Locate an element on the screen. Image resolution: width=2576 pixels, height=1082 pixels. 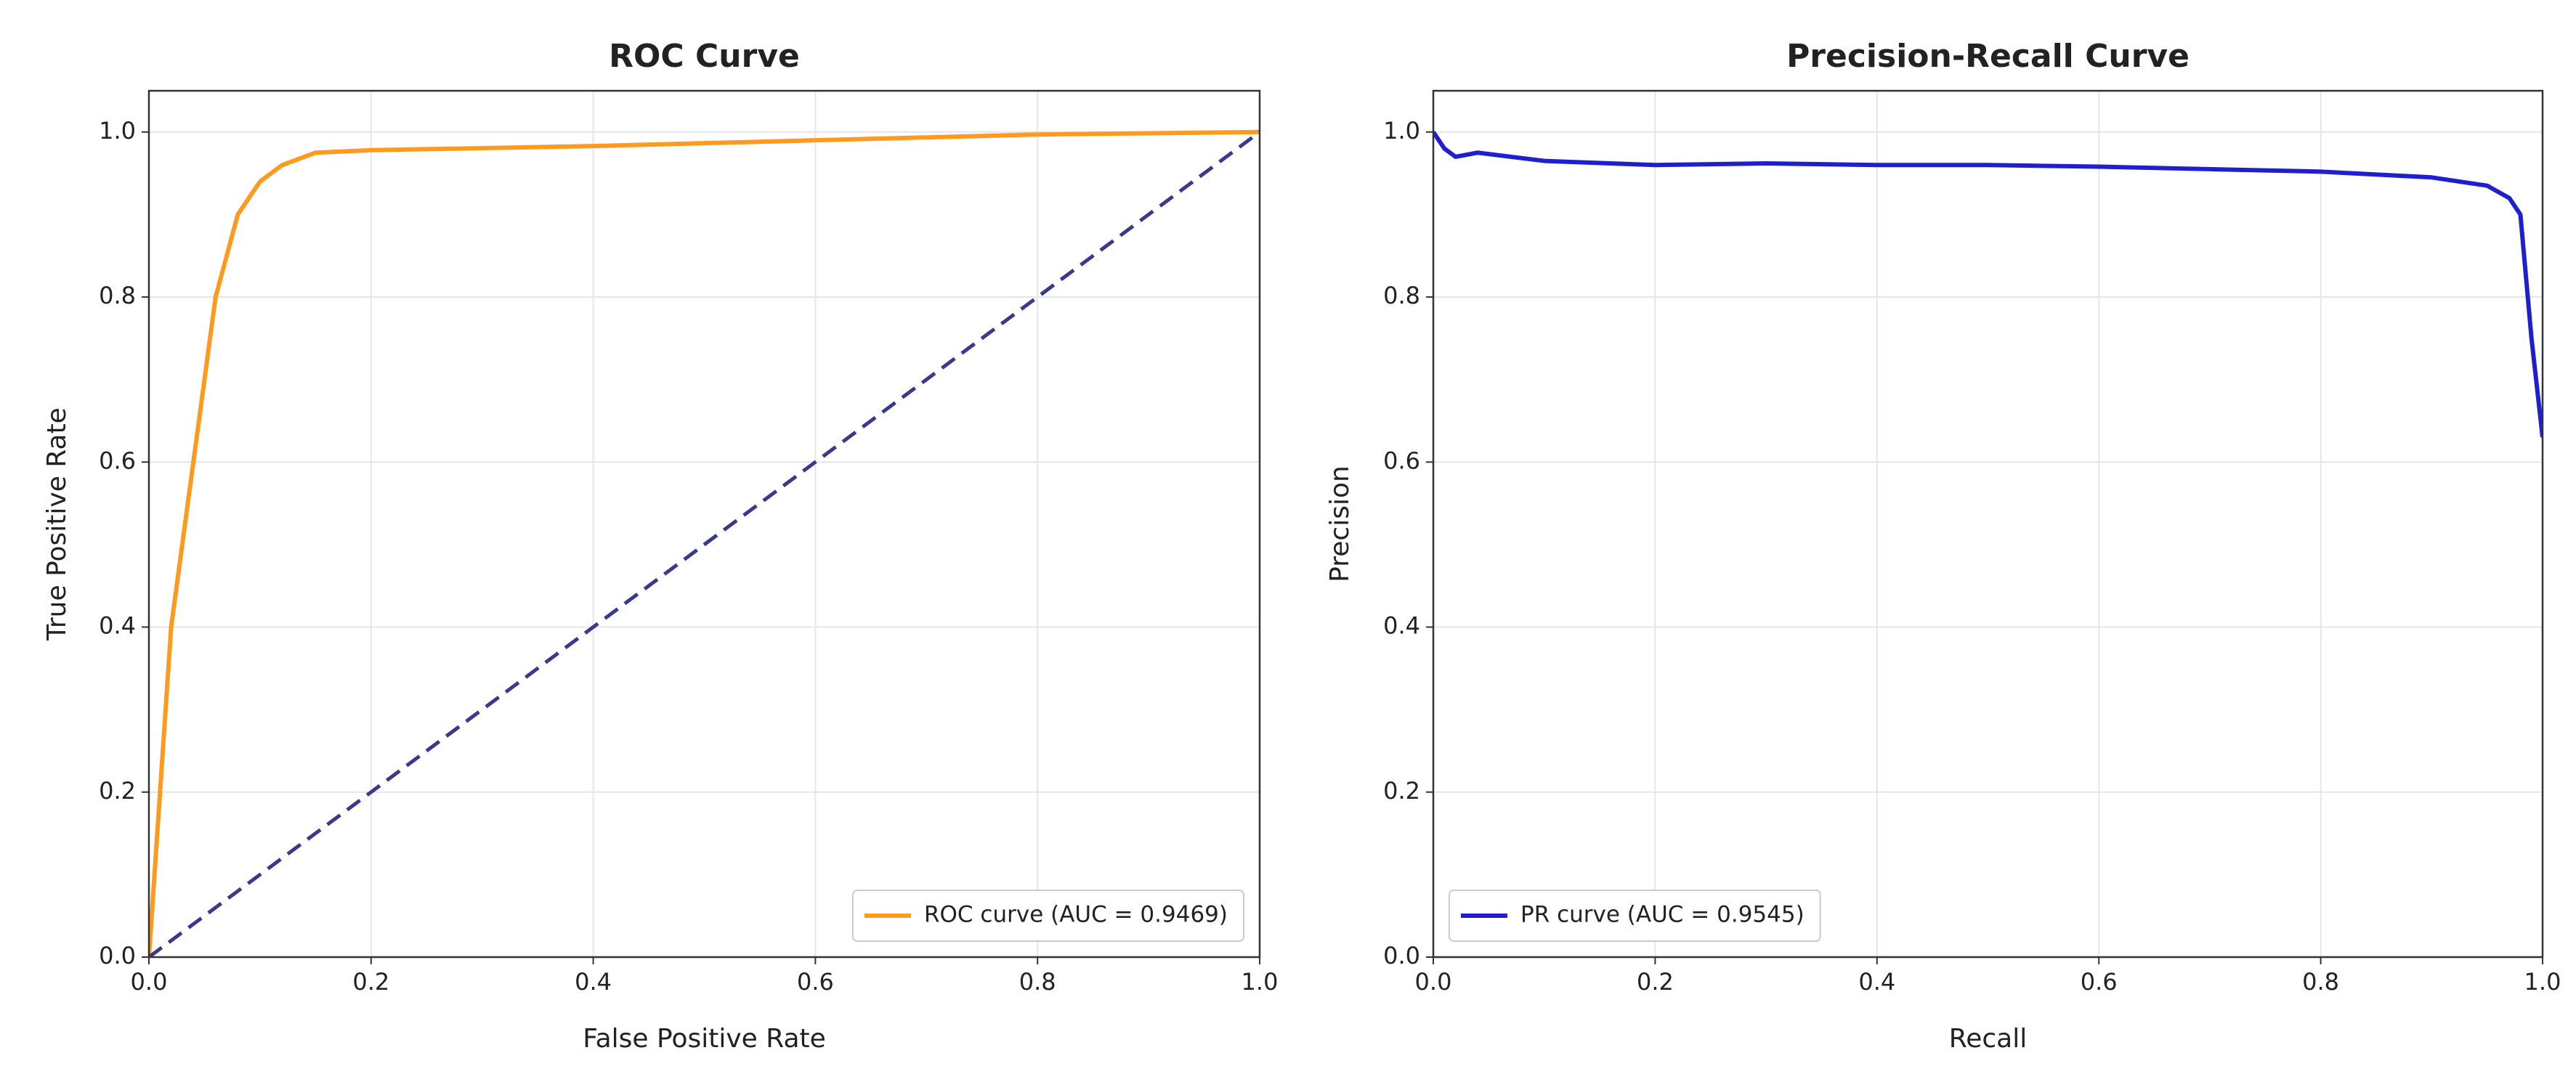
x-axis-label: False Positive Rate is located at coordinates (704, 1039).